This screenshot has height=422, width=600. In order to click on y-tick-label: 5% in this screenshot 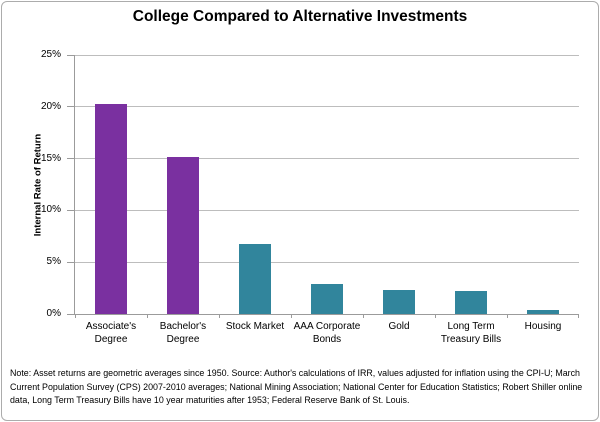, I will do `click(53, 262)`.